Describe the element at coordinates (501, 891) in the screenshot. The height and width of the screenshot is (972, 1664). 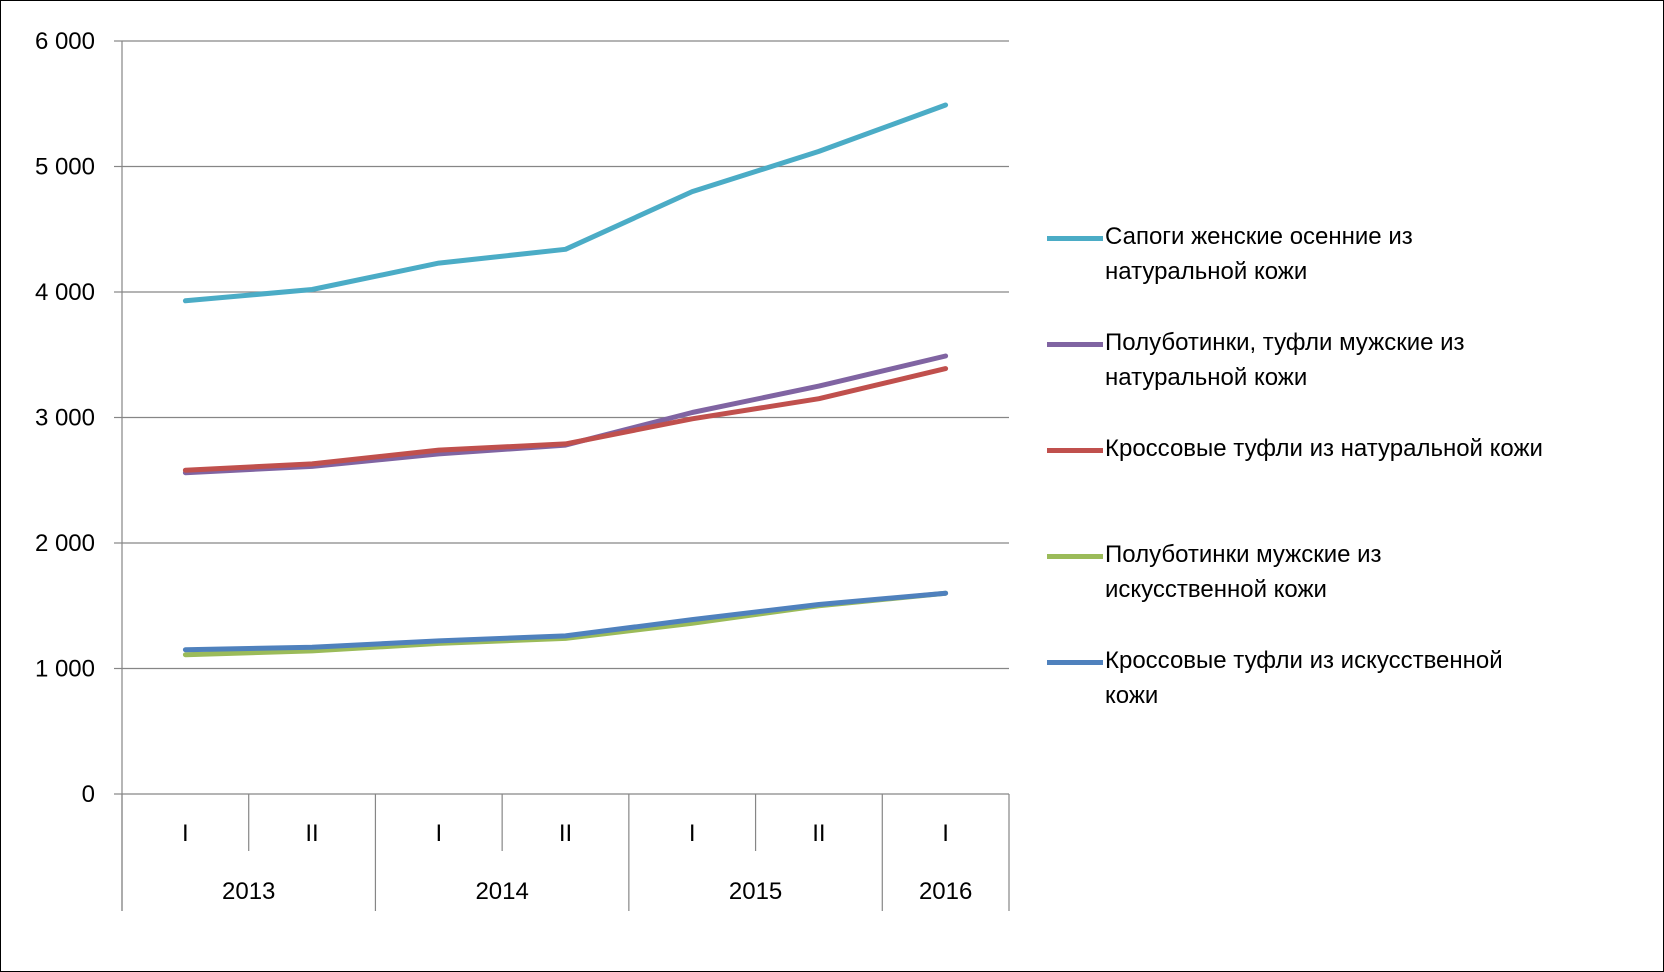
I see `x-group-label: 2014` at that location.